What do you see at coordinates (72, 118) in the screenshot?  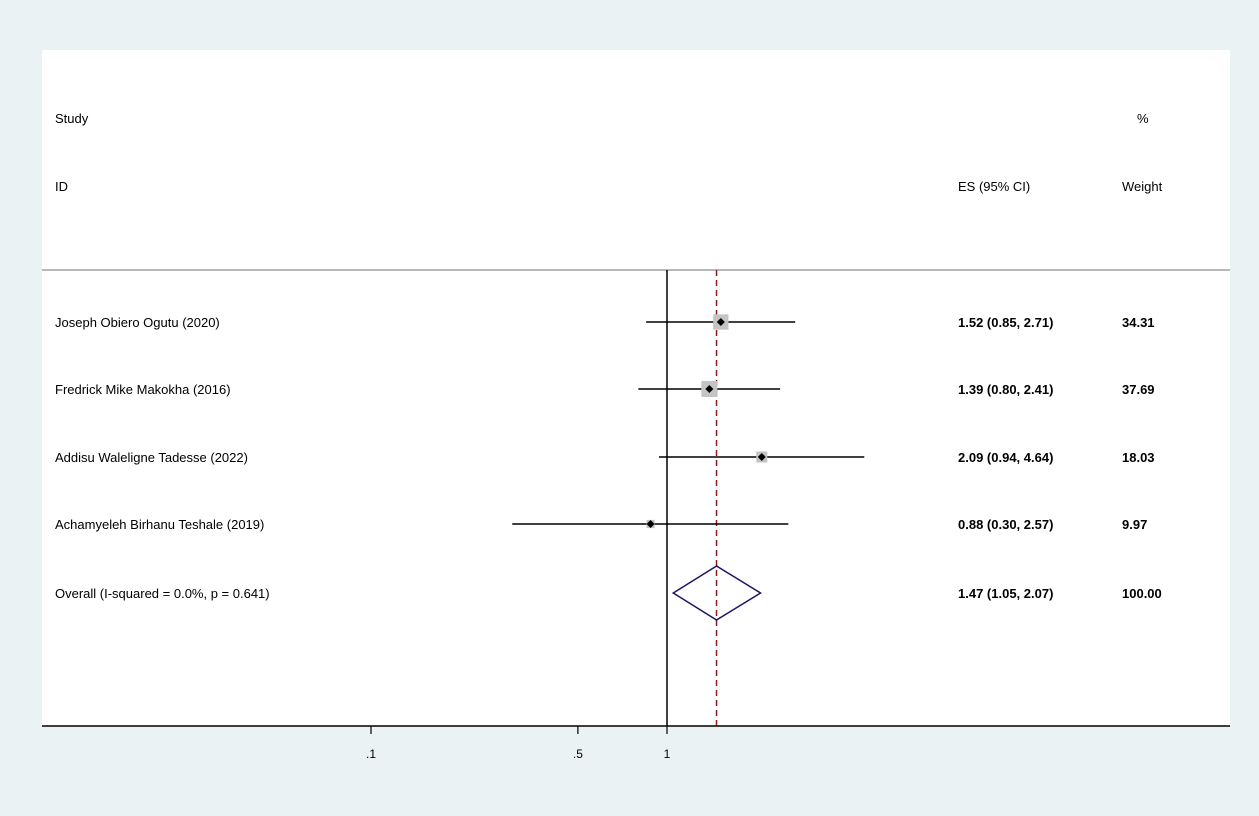 I see `header-study: Study` at bounding box center [72, 118].